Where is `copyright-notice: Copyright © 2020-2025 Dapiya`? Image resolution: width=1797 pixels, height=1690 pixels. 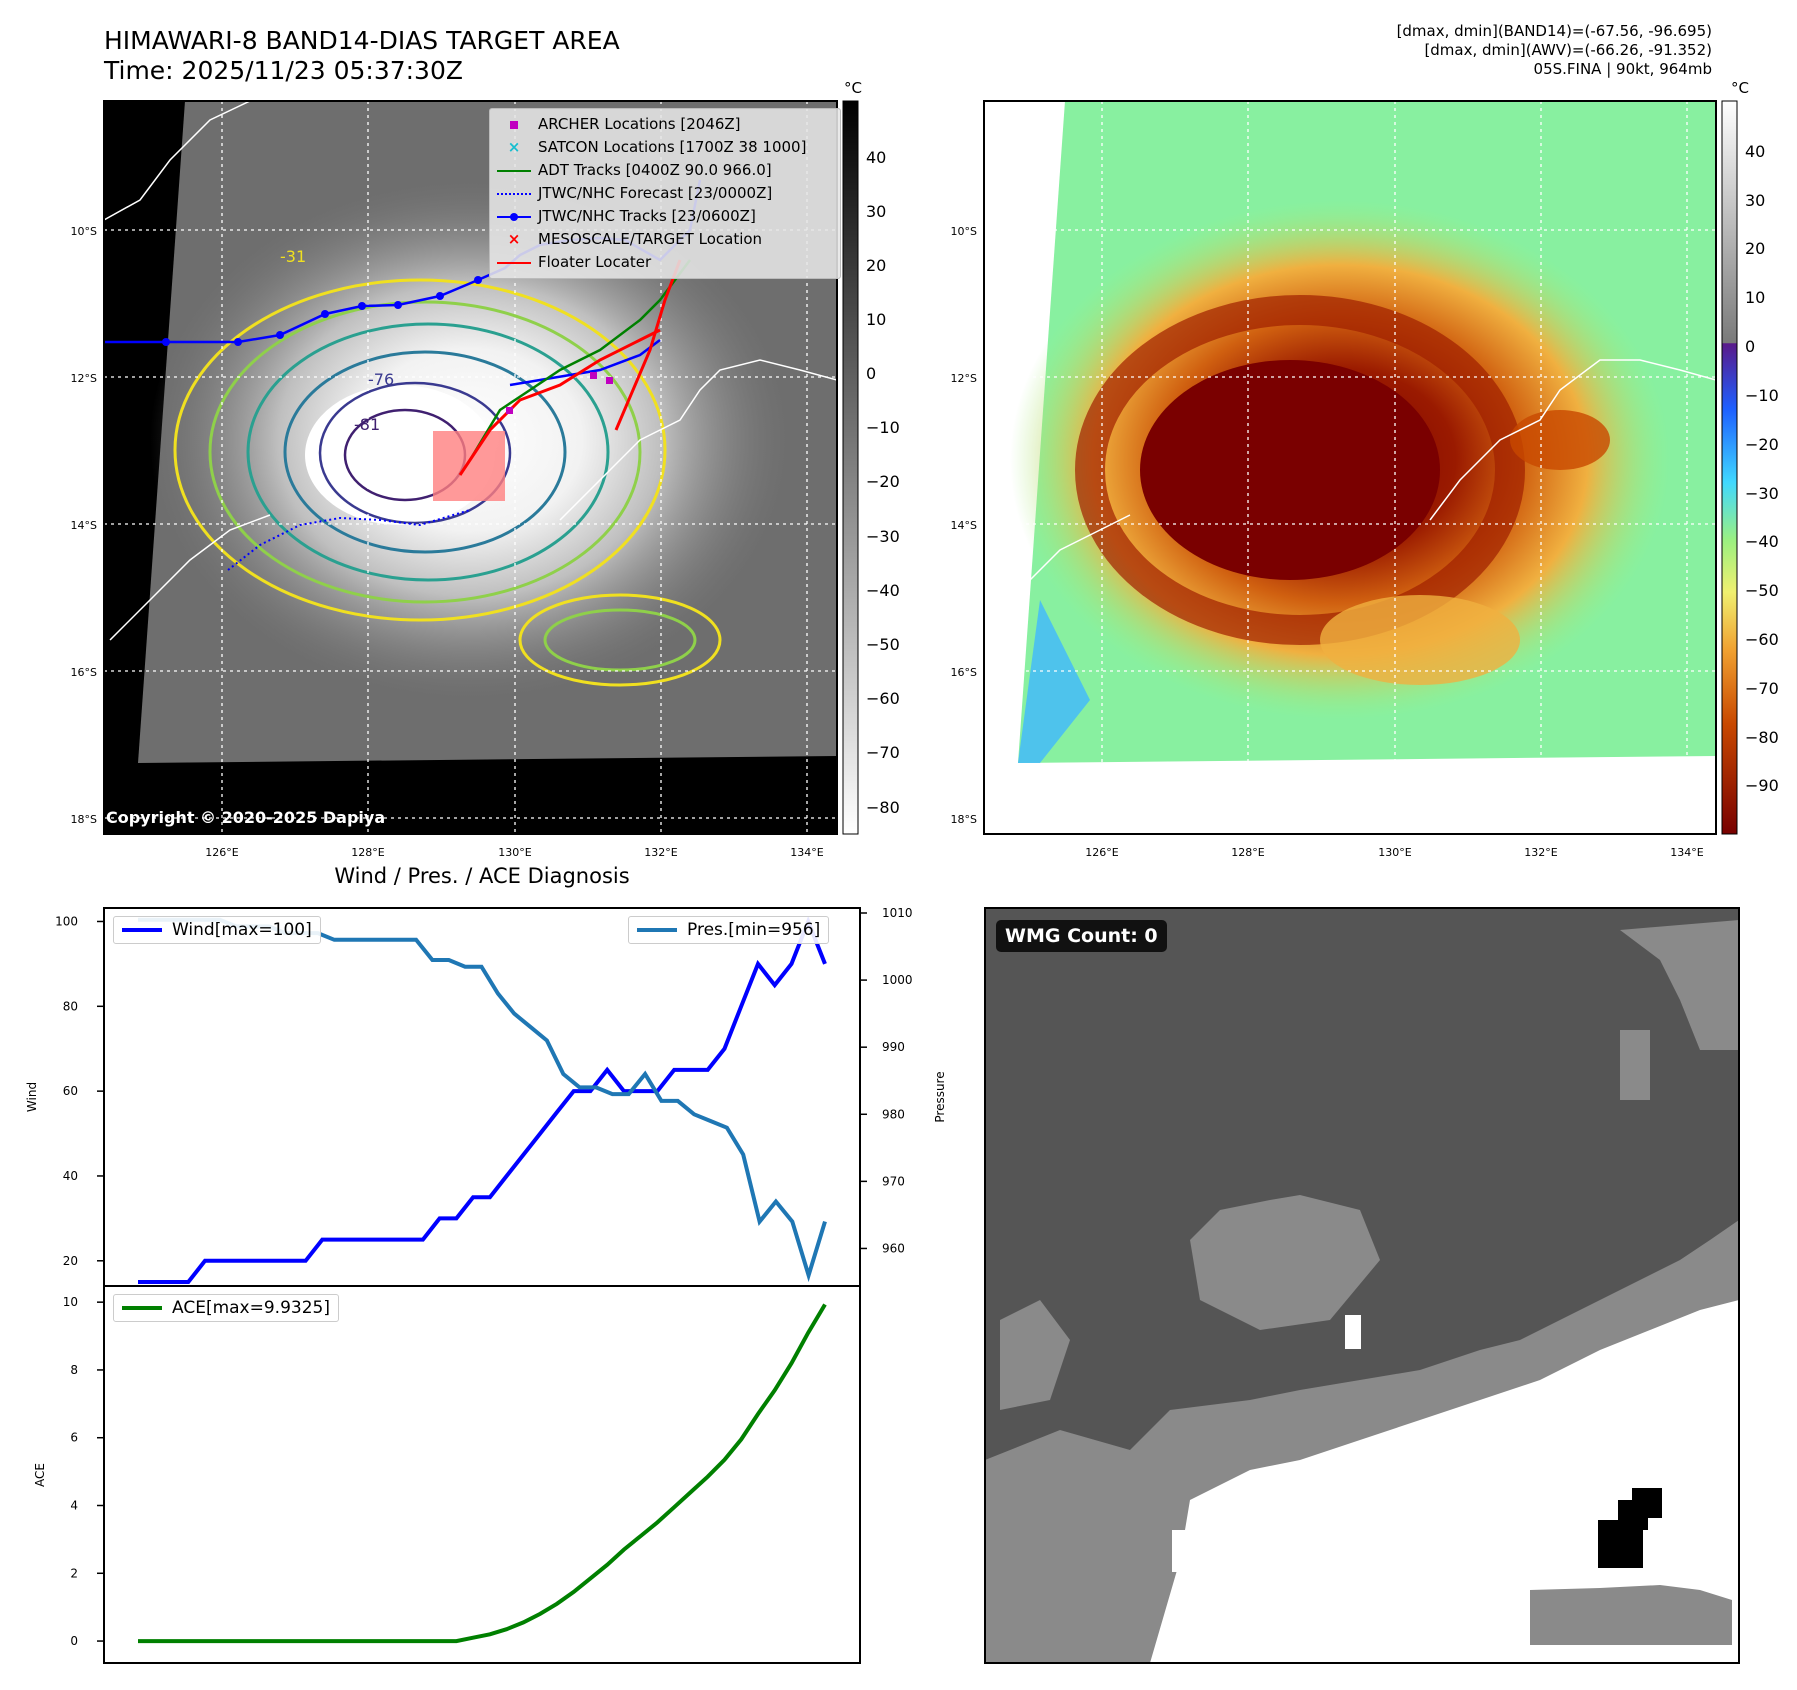
copyright-notice: Copyright © 2020-2025 Dapiya is located at coordinates (246, 817).